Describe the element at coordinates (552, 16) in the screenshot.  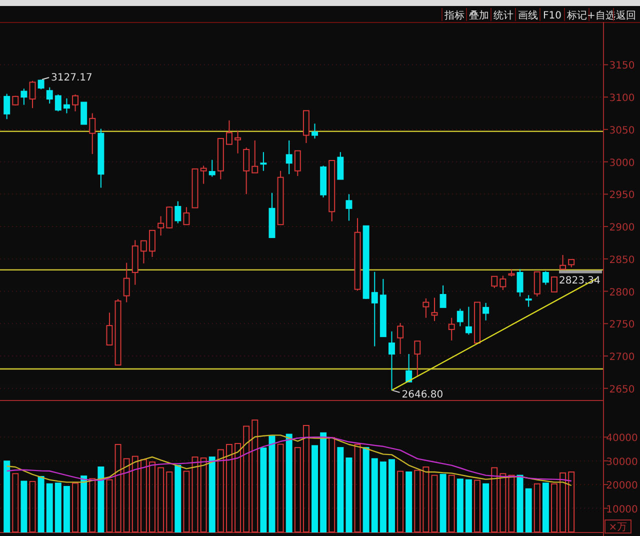
I see `text: F10` at that location.